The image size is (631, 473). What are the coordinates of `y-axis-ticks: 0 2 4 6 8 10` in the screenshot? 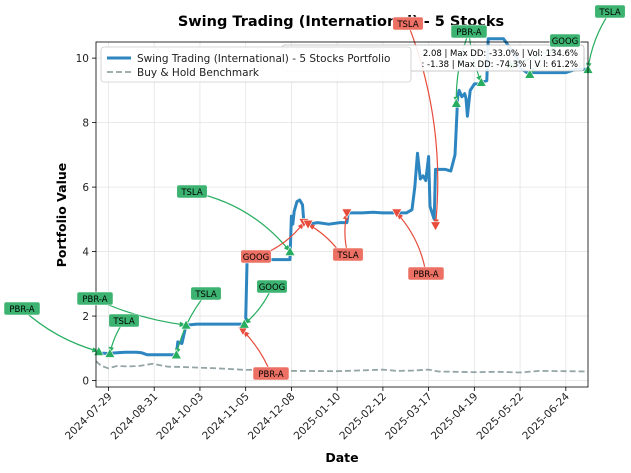 It's located at (86, 220).